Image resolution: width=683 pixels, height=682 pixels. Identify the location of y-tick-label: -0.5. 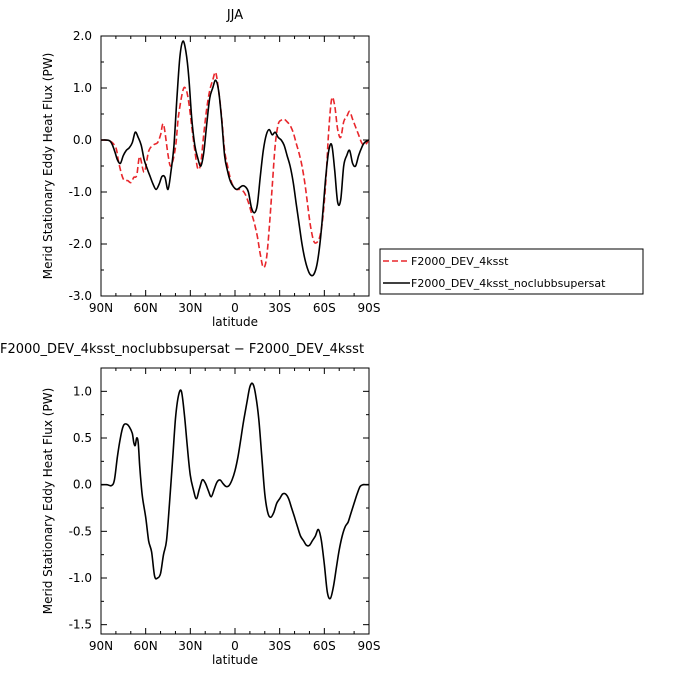
(80, 531).